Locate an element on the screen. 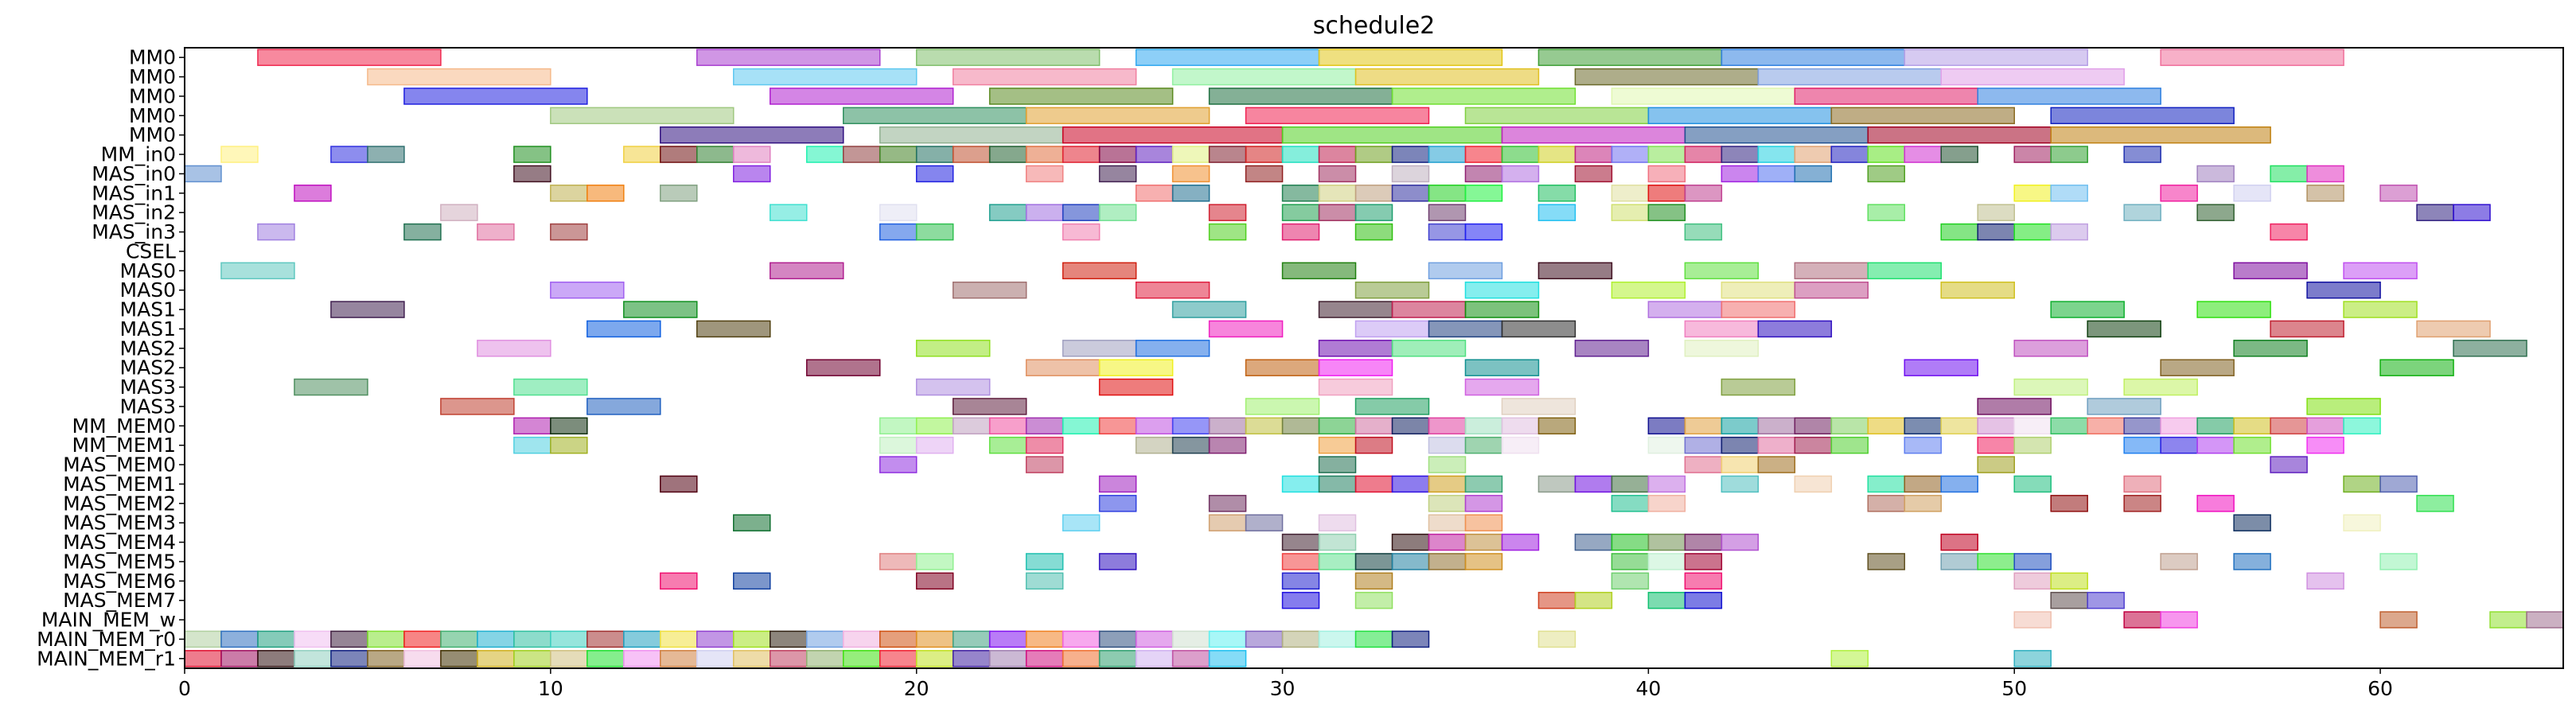 This screenshot has width=2576, height=716. row-label: MAS_MEM2 is located at coordinates (119, 504).